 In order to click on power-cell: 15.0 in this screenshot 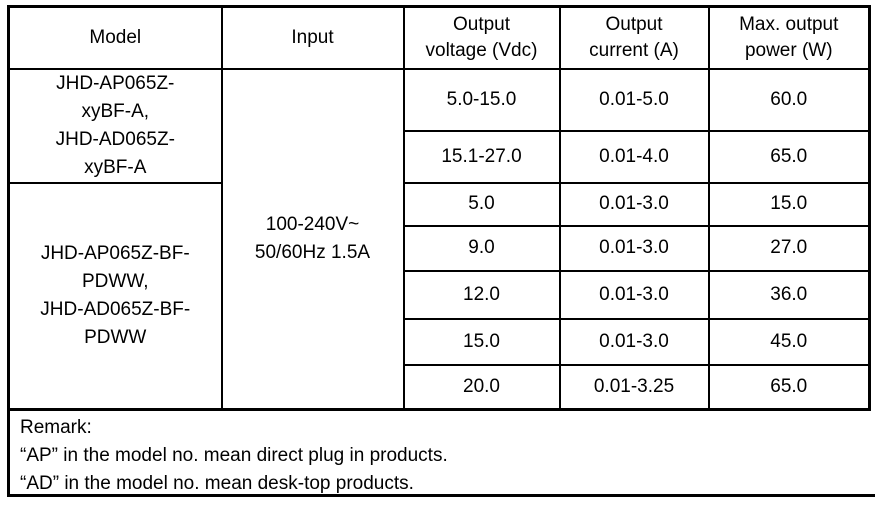, I will do `click(789, 204)`.